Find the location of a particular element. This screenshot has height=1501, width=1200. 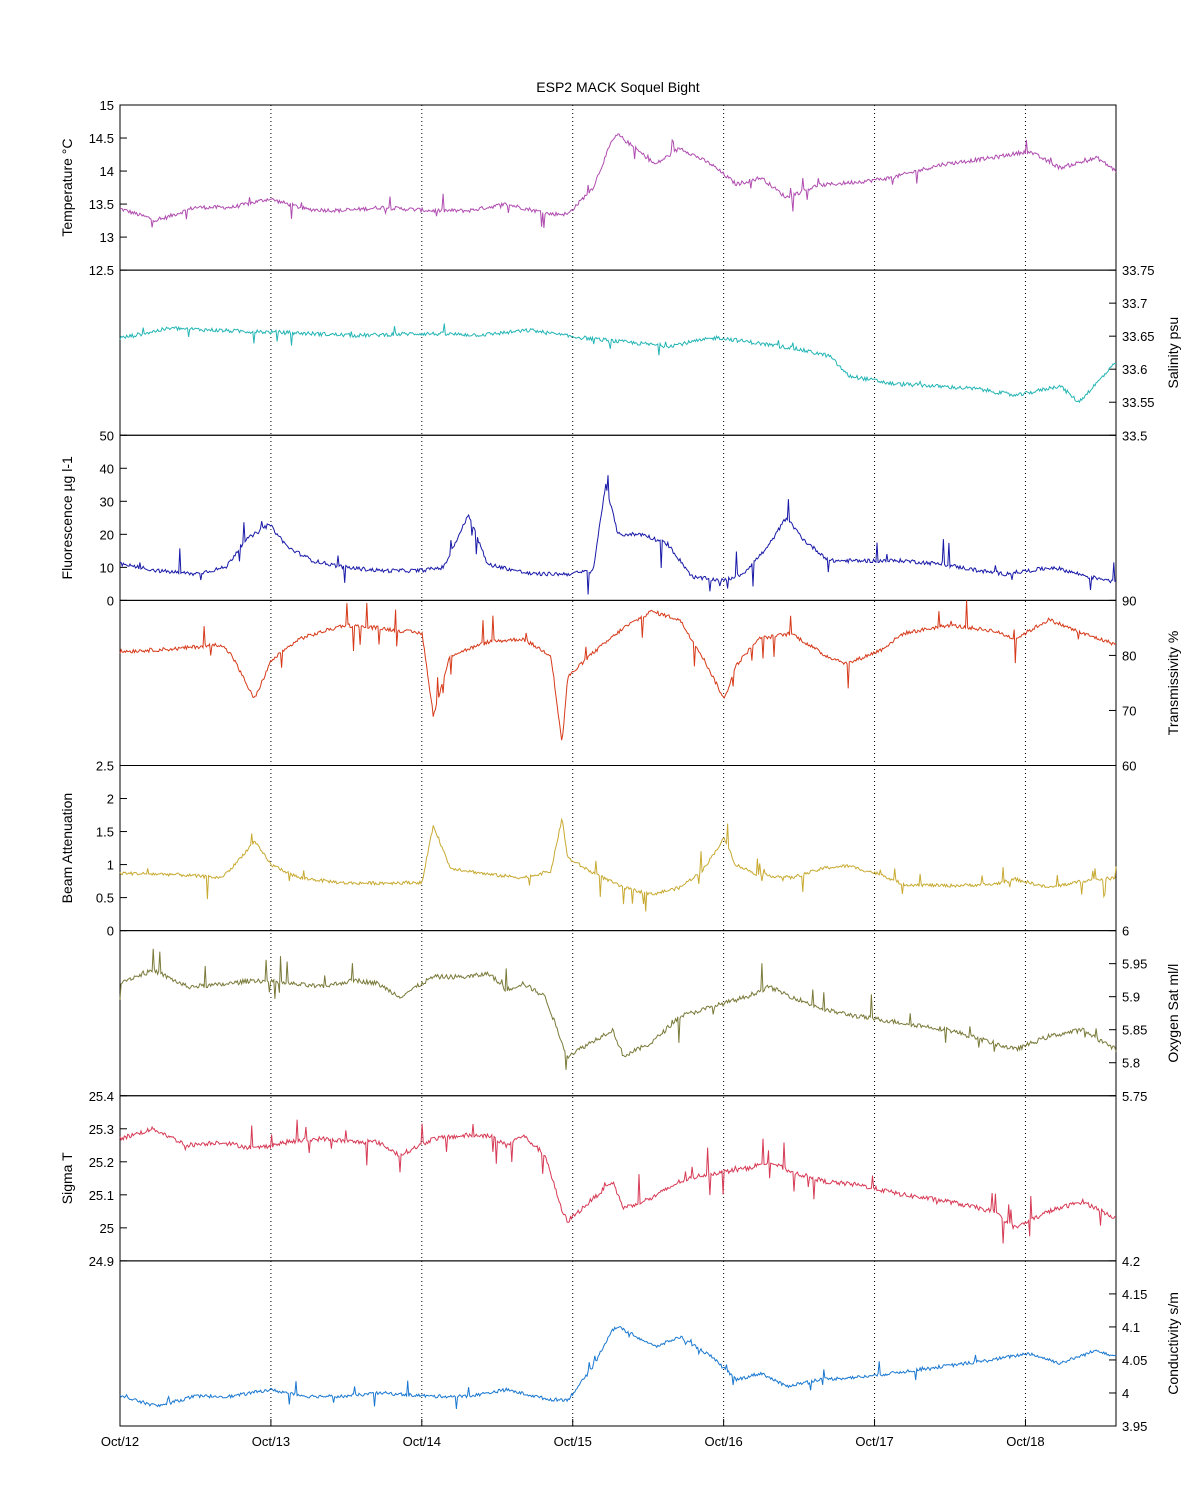

ytick-label-salinity-3: 33.65 is located at coordinates (1138, 336).